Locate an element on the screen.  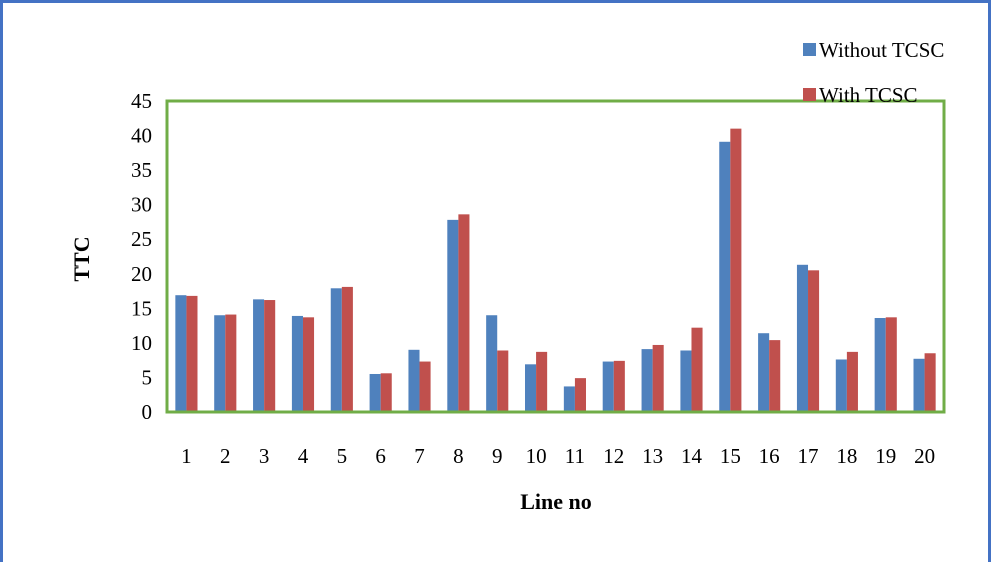
y-tick-label: 15 is located at coordinates (141, 308).